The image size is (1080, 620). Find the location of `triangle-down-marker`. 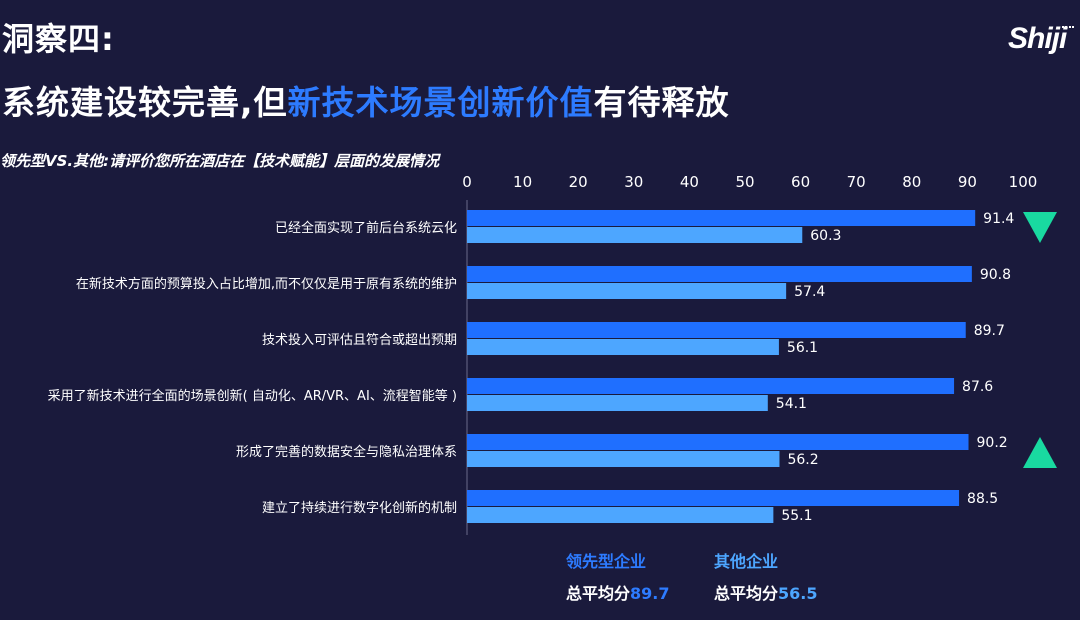

triangle-down-marker is located at coordinates (1040, 227).